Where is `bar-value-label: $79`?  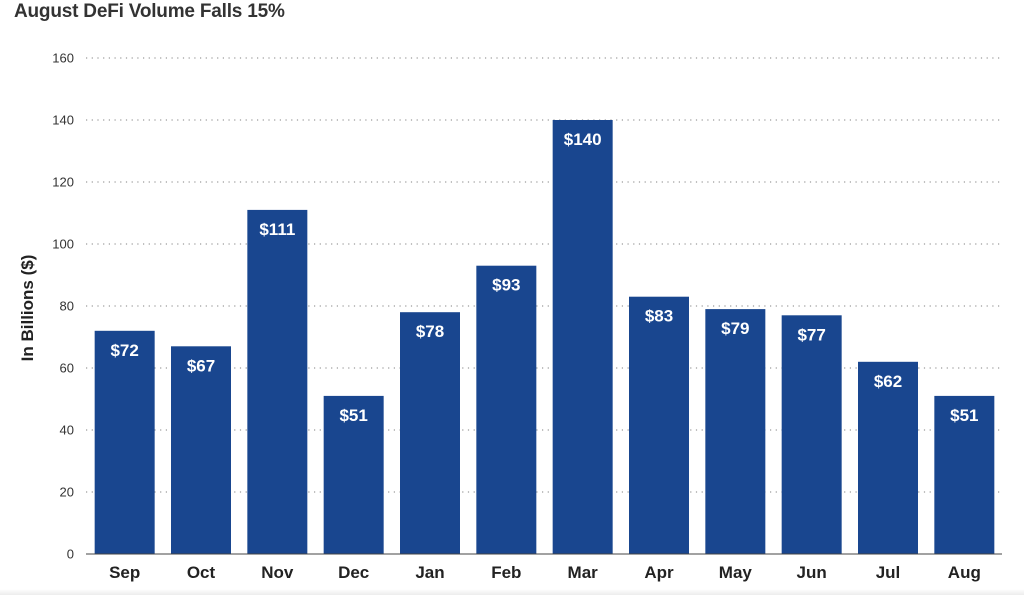 bar-value-label: $79 is located at coordinates (735, 328).